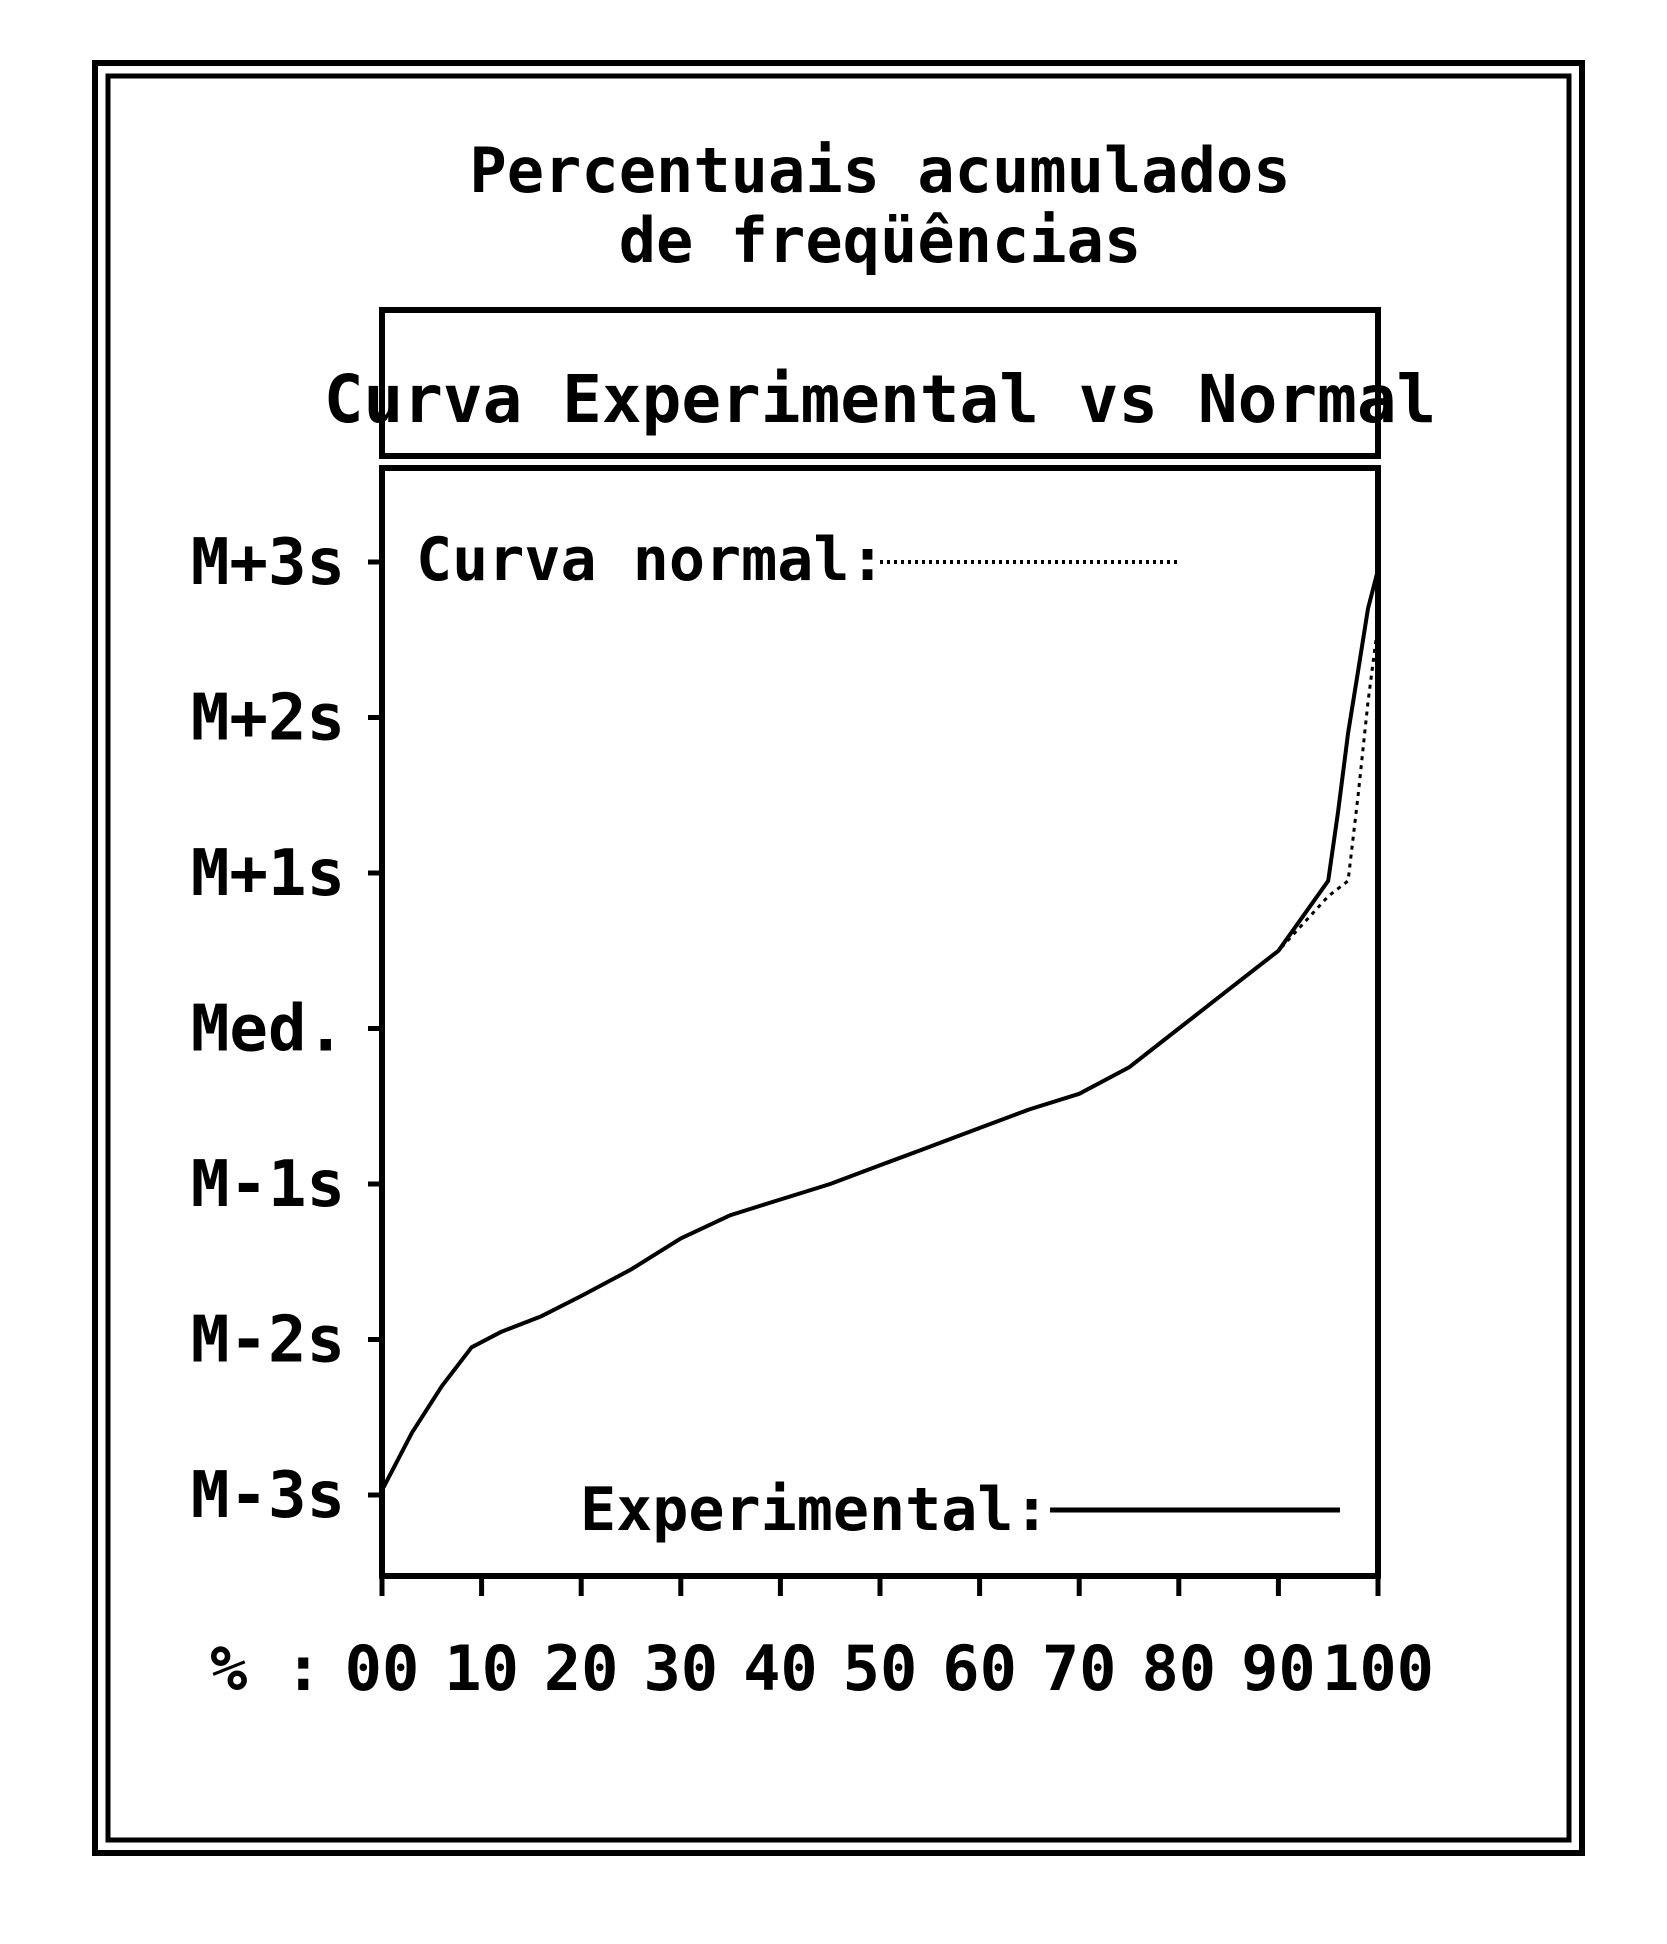 Image resolution: width=1667 pixels, height=1944 pixels. I want to click on chart-title-line2: de freqüências, so click(880, 240).